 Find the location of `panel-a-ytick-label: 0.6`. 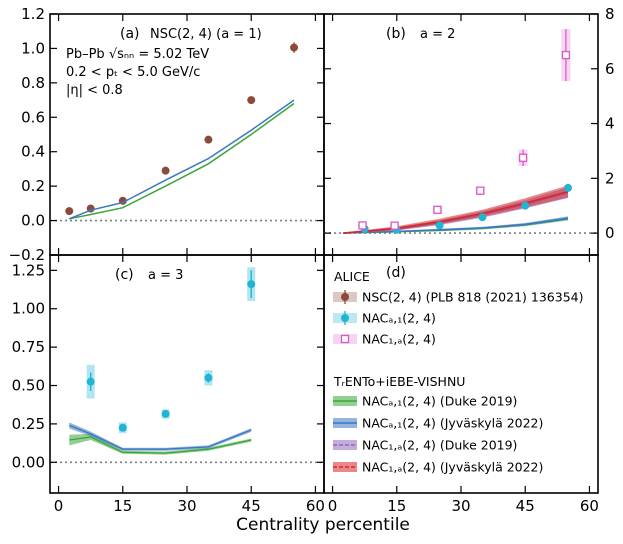

panel-a-ytick-label: 0.6 is located at coordinates (33, 117).